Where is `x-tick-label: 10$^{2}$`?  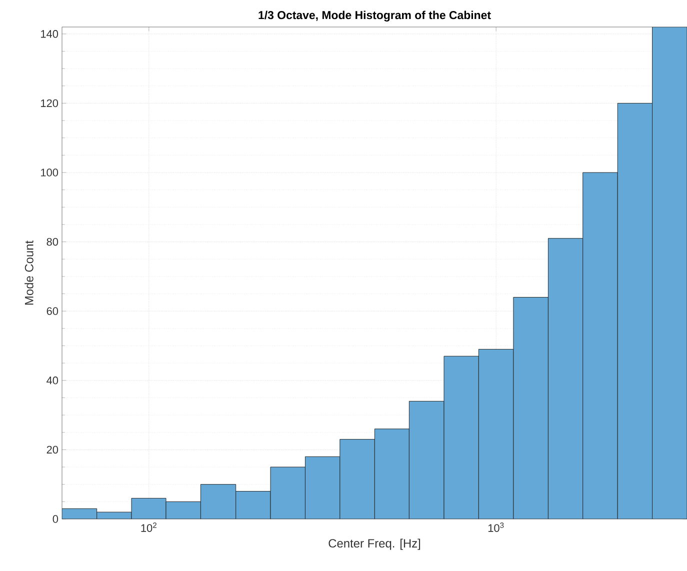 x-tick-label: 10$^{2}$ is located at coordinates (148, 527).